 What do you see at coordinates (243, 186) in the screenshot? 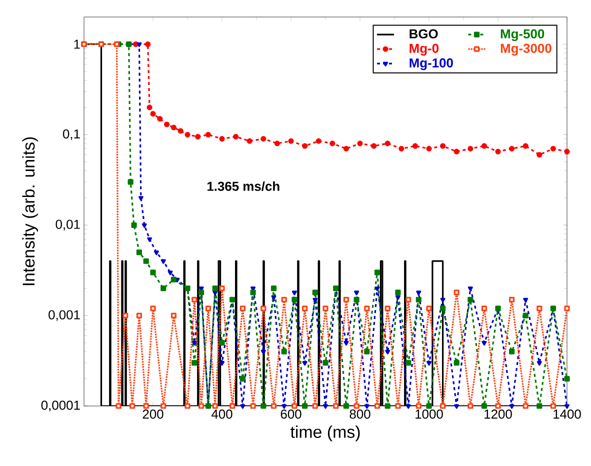
I see `annotation: 1.365 ms/ch` at bounding box center [243, 186].